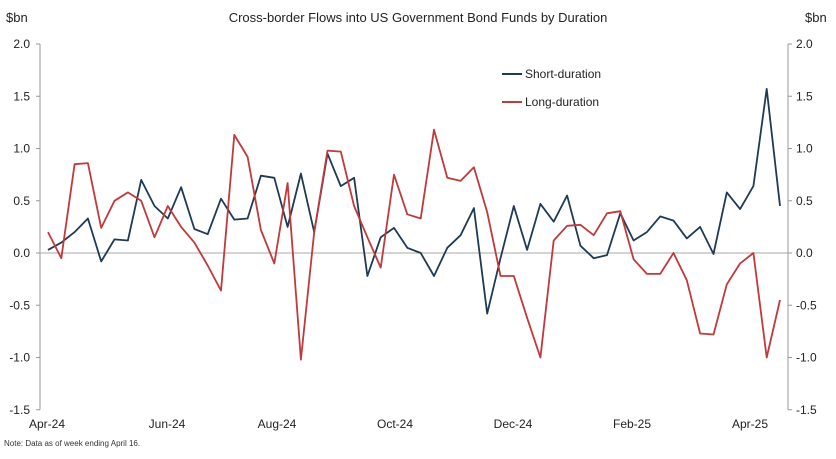  Describe the element at coordinates (804, 96) in the screenshot. I see `right-tick-label: 1.5` at that location.